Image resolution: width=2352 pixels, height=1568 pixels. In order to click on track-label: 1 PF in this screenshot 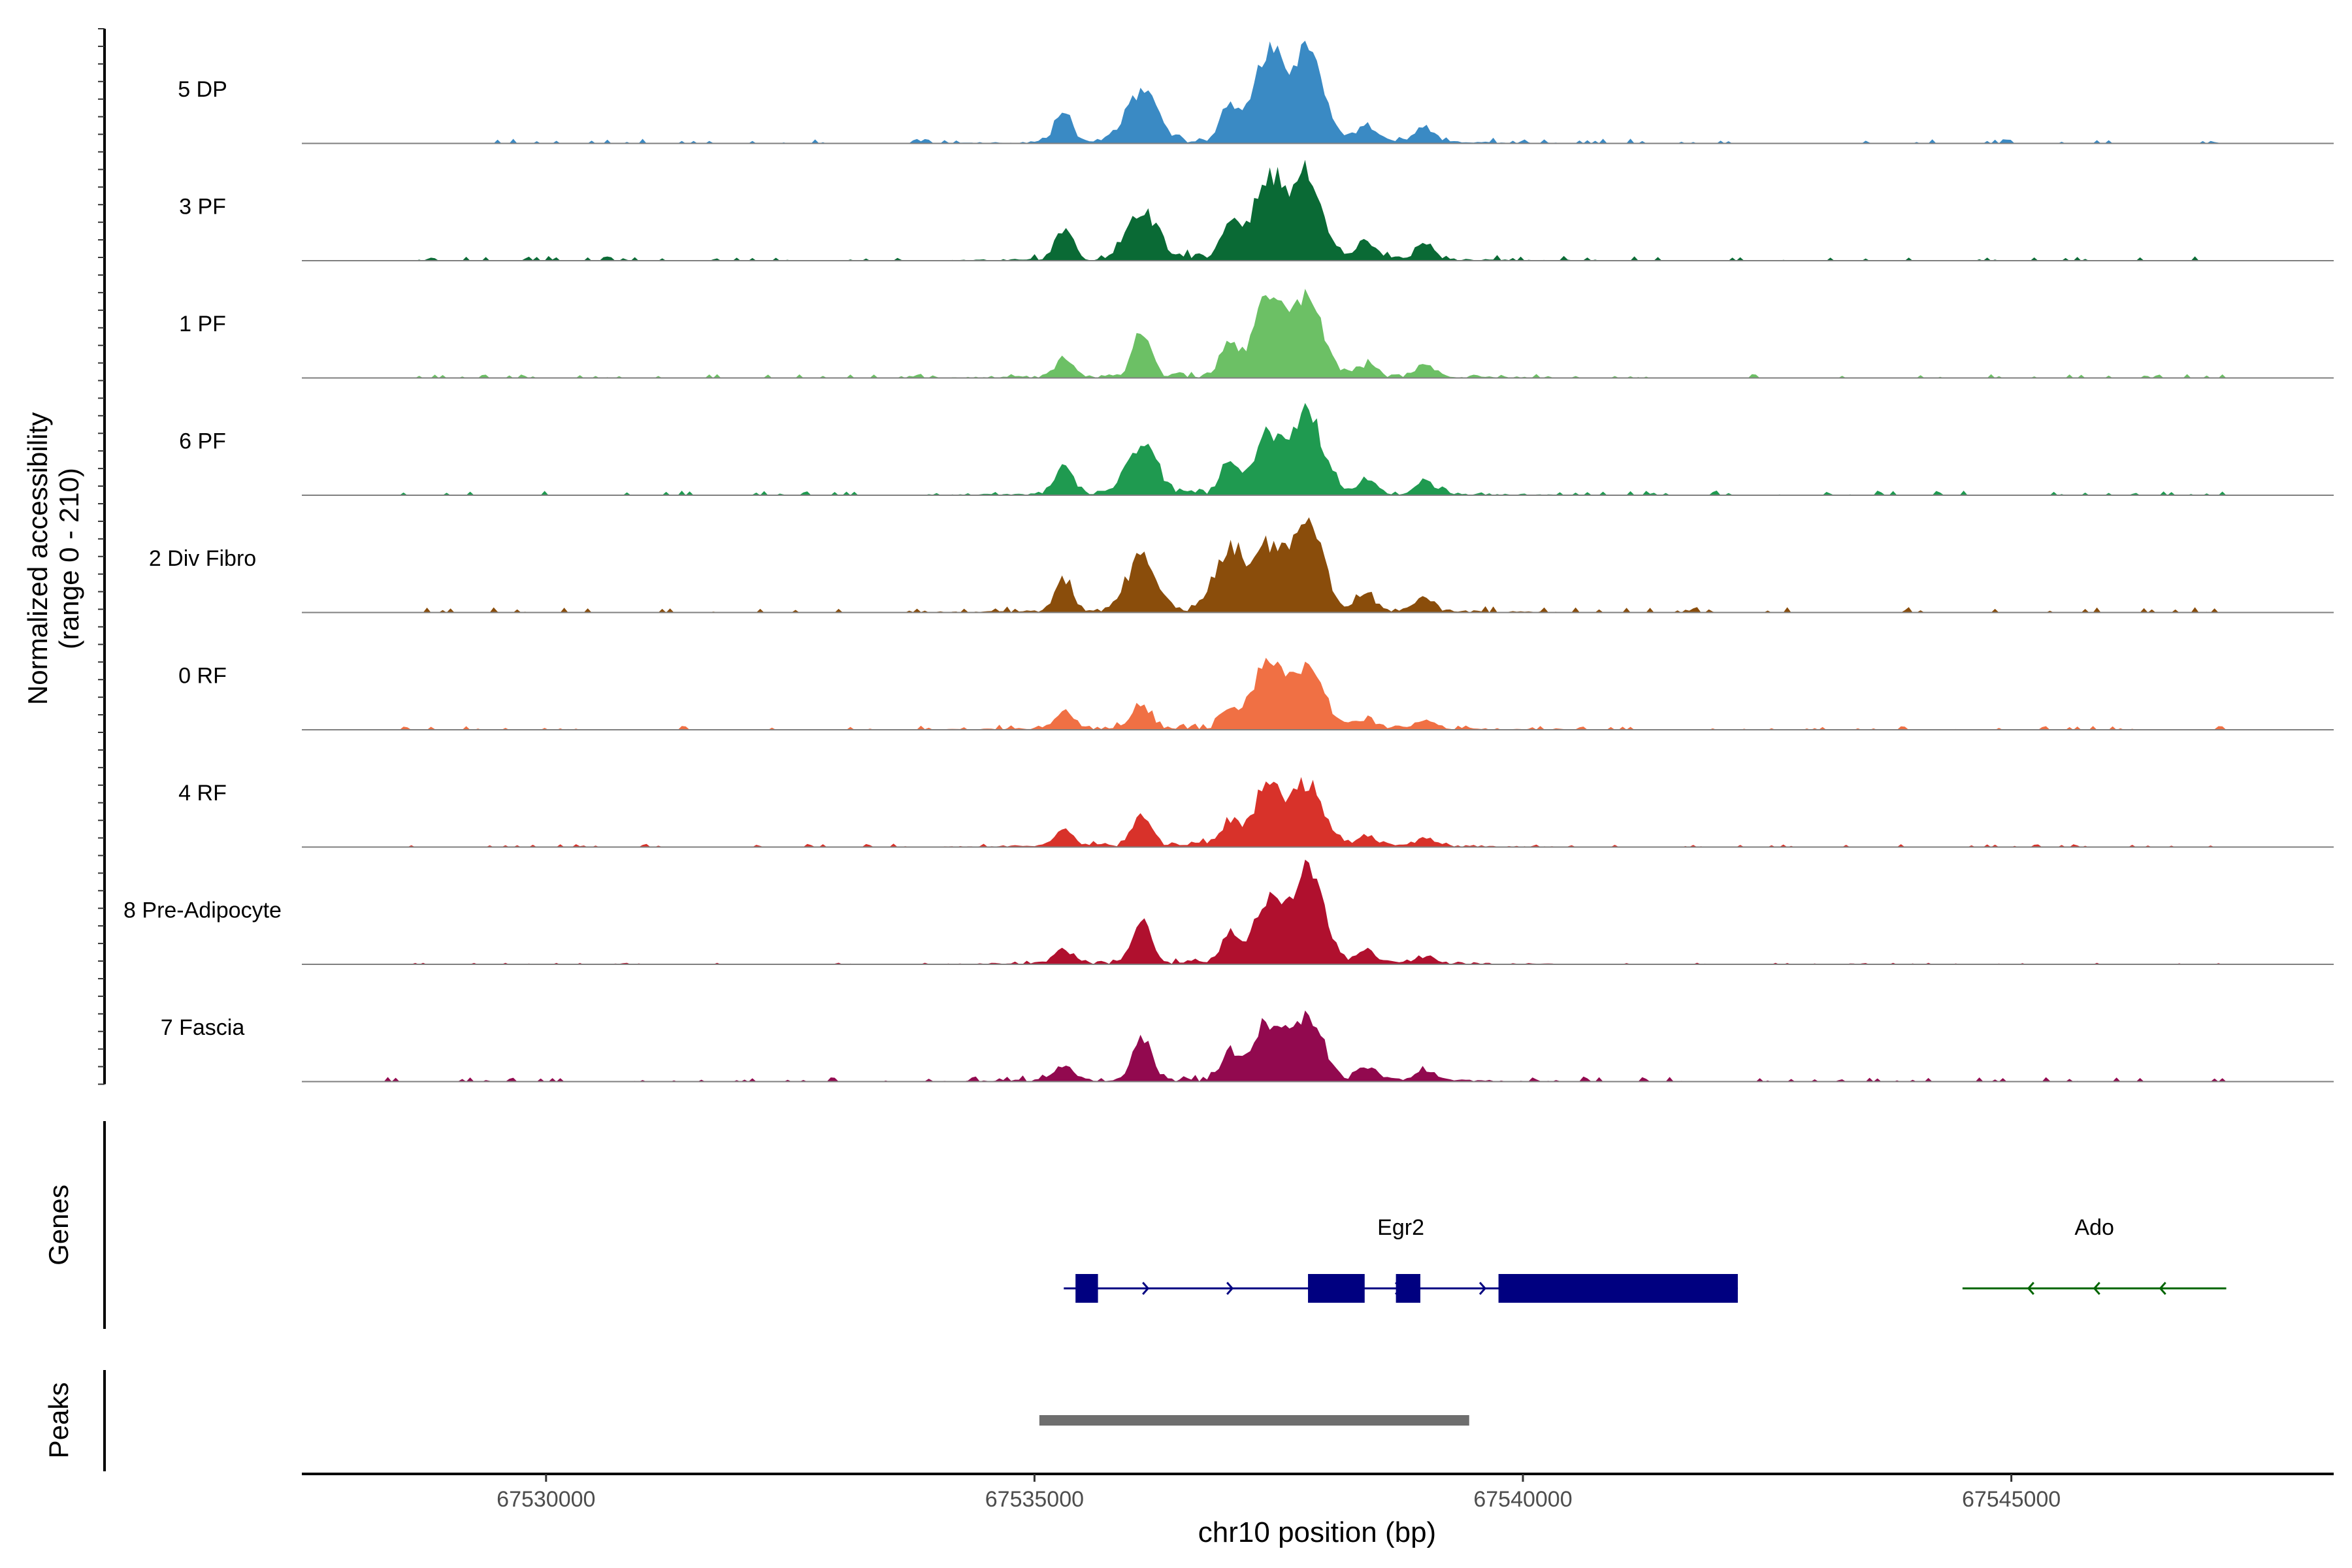, I will do `click(202, 324)`.